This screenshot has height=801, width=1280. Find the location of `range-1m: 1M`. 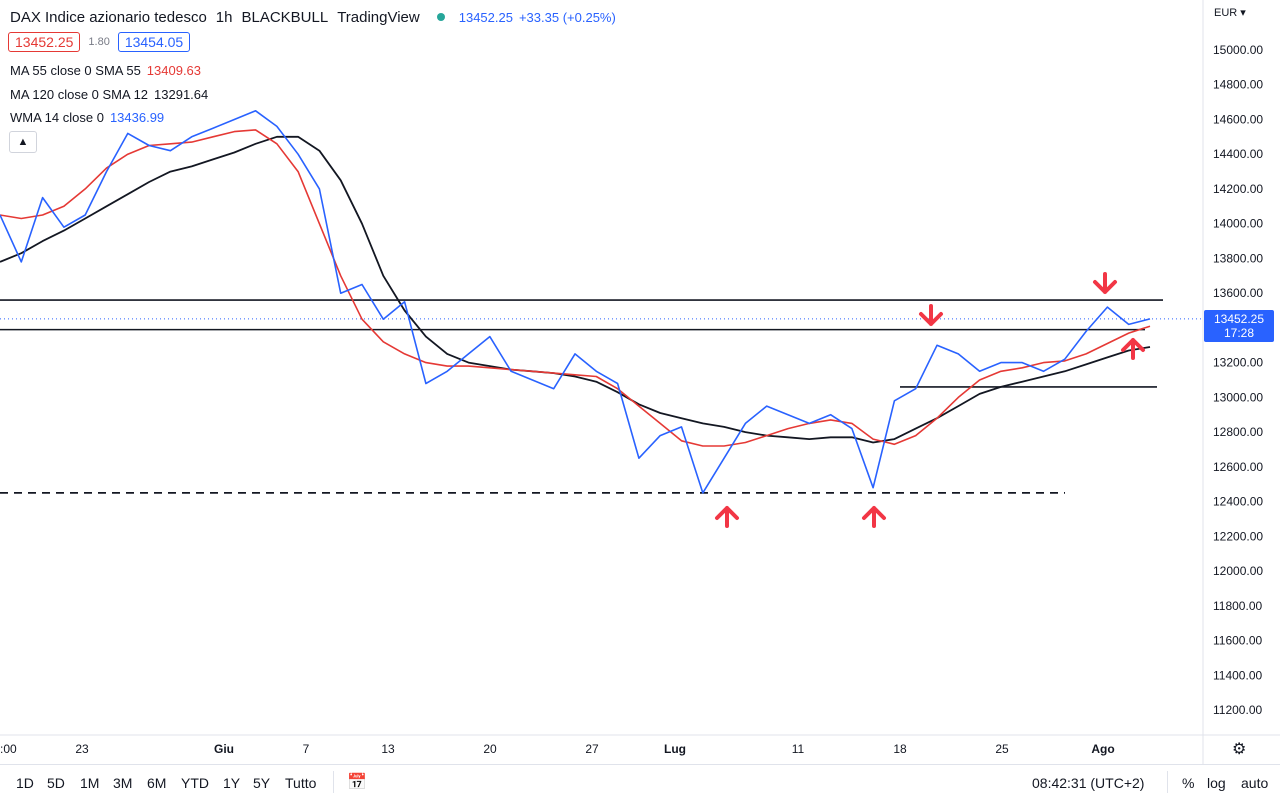

range-1m: 1M is located at coordinates (90, 783).